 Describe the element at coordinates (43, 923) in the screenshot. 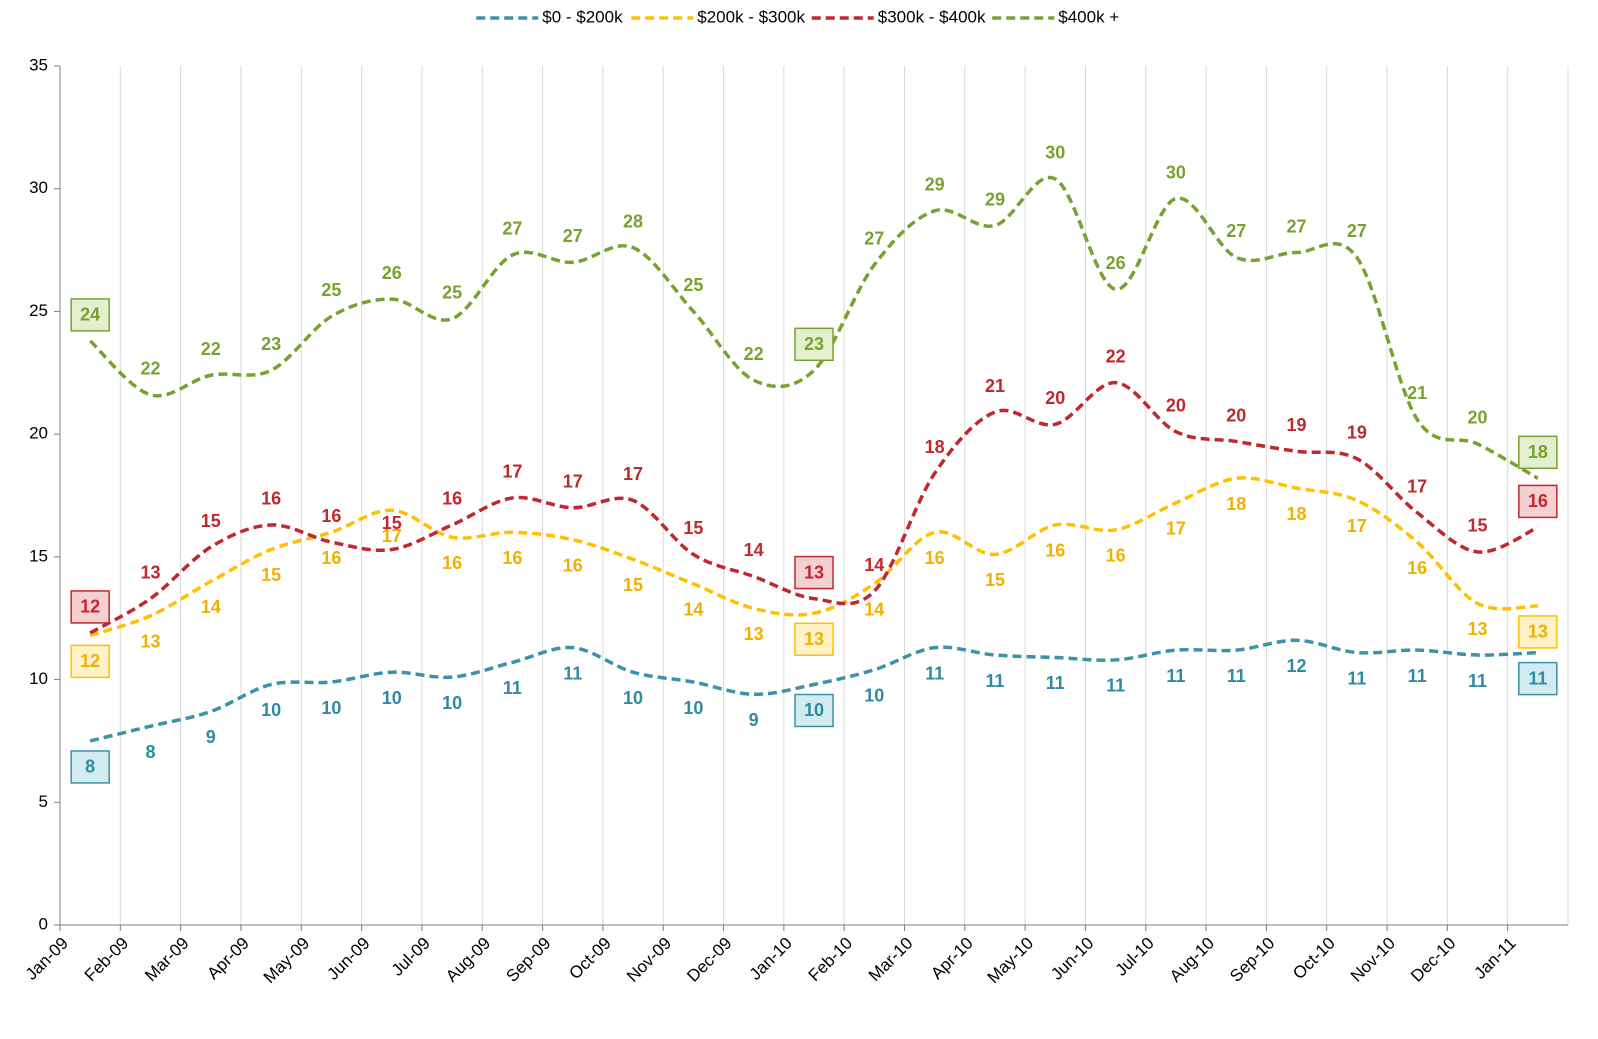

I see `y-tick-label: 0` at that location.